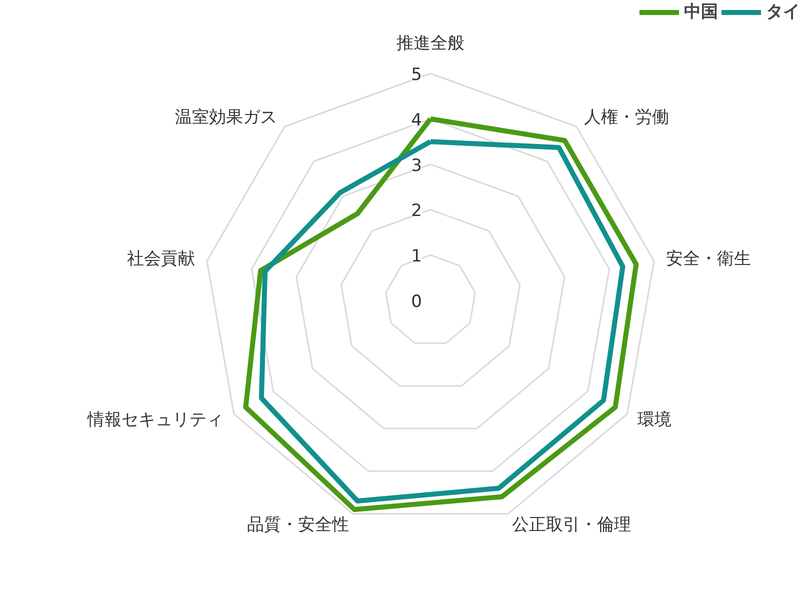 The image size is (800, 595). I want to click on spoke-label: 推進全般, so click(430, 44).